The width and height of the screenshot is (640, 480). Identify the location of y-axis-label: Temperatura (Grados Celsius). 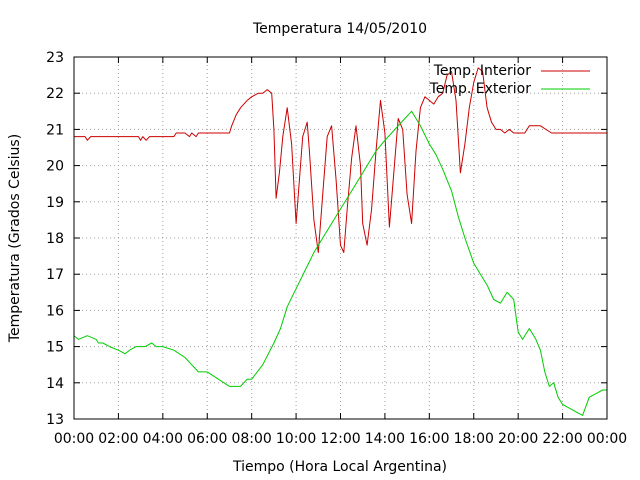
(15, 238).